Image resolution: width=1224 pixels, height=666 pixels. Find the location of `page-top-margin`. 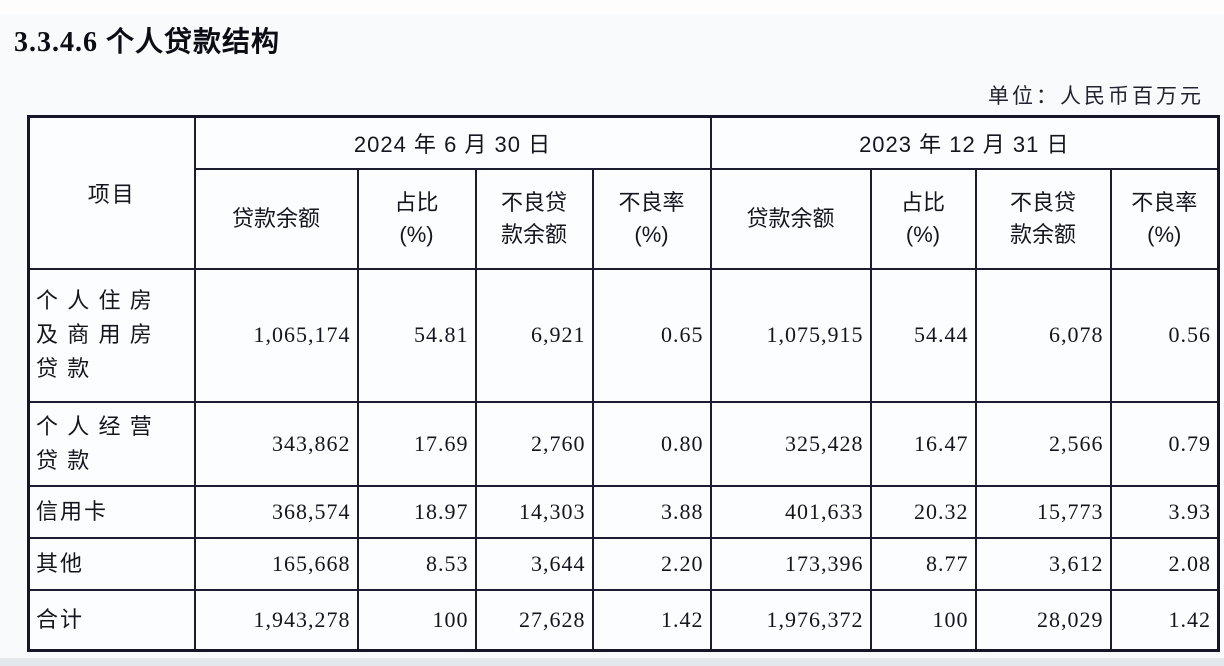

page-top-margin is located at coordinates (612, 7).